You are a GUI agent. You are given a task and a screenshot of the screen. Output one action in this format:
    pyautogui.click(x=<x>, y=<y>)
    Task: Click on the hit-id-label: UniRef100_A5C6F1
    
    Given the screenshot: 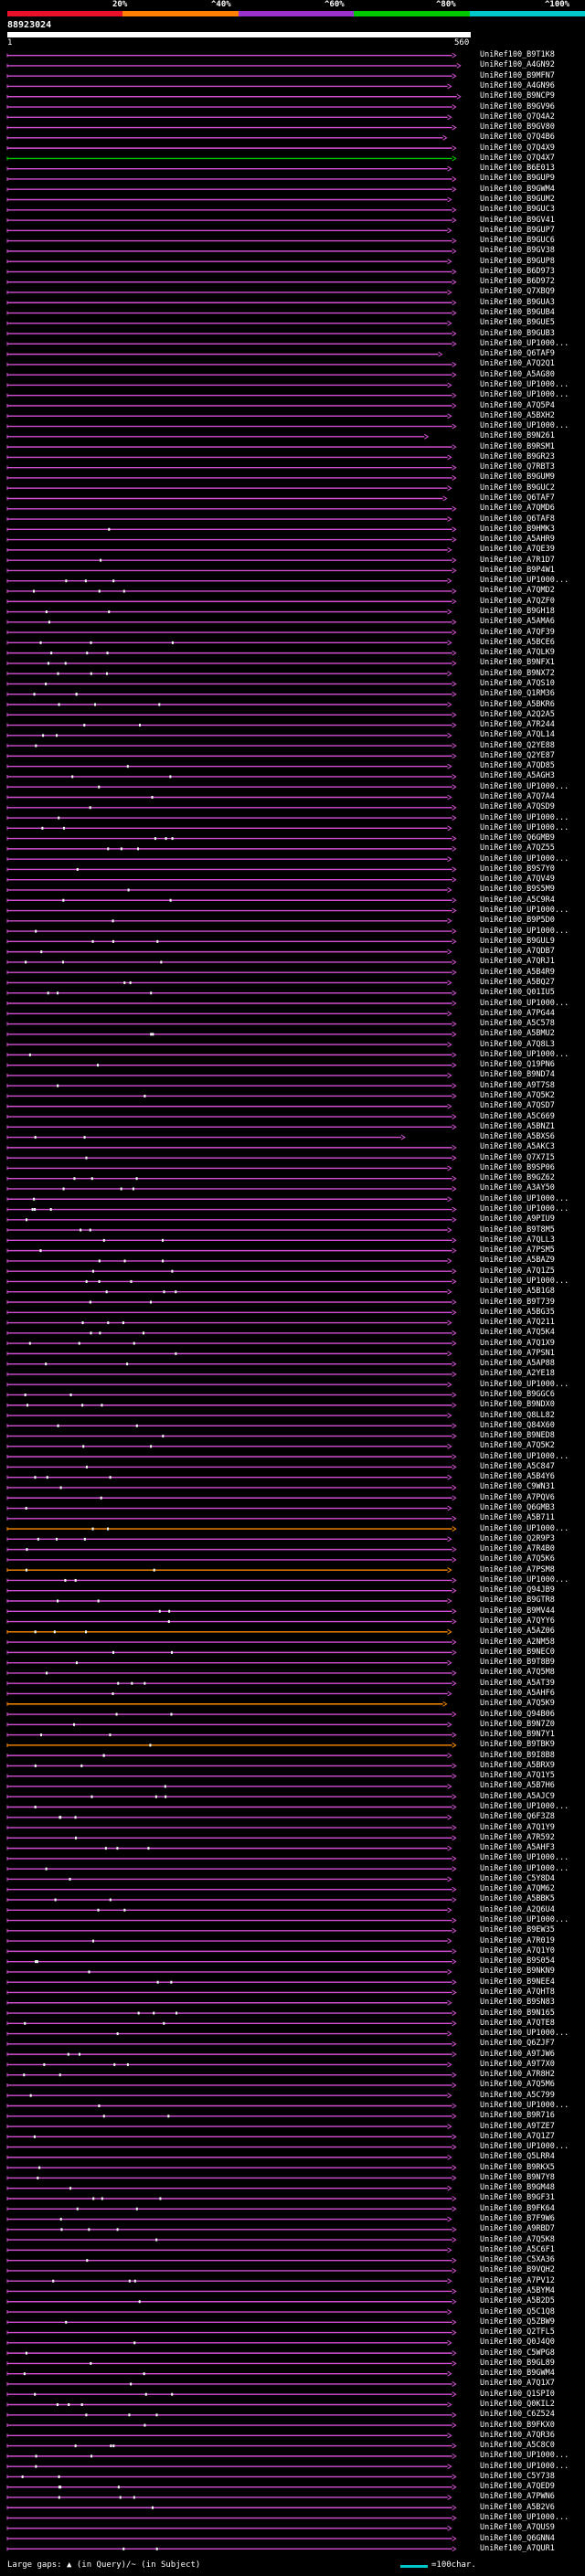 What is the action you would take?
    pyautogui.click(x=517, y=2249)
    